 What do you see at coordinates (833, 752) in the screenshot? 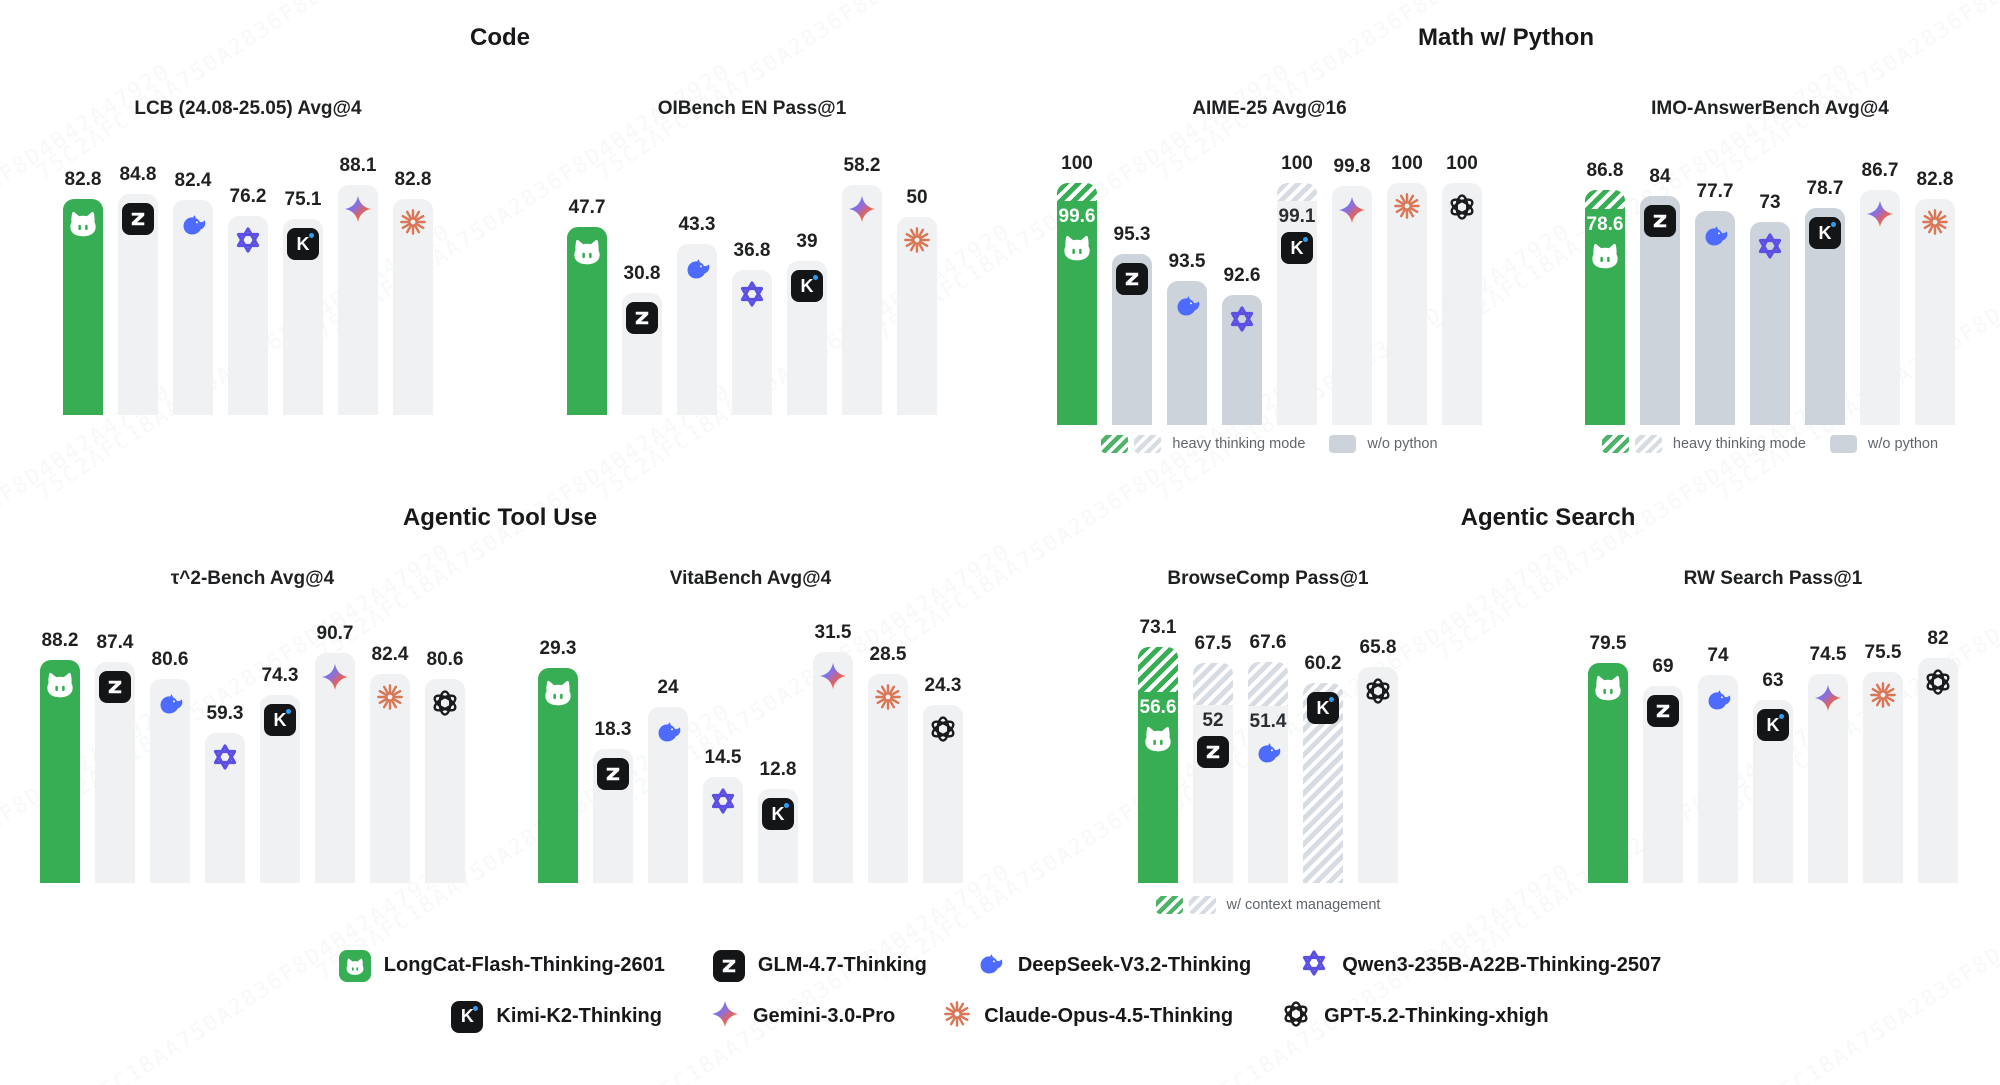
I see `bar-vitabench-gemini: 31.5` at bounding box center [833, 752].